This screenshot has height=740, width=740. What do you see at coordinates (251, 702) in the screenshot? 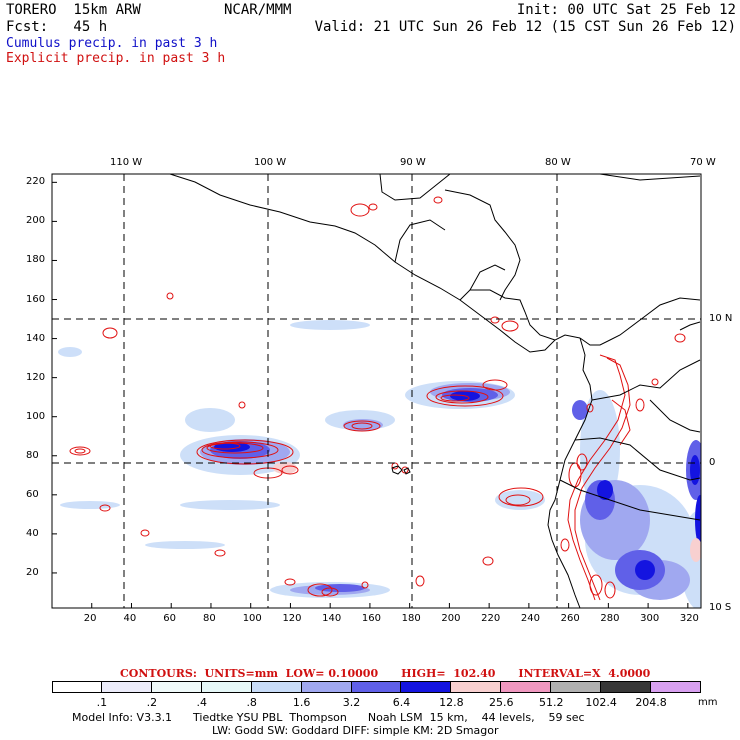
I see `colorbar-label: .8` at bounding box center [251, 702].